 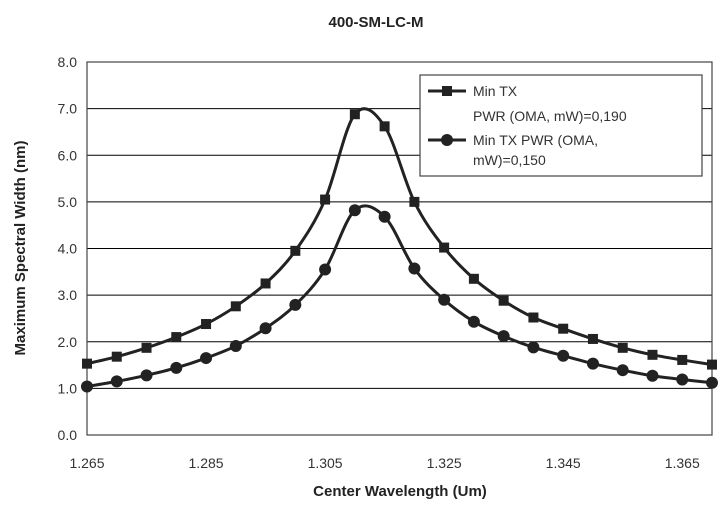 I want to click on y-tick-label: 4.0, so click(x=68, y=249).